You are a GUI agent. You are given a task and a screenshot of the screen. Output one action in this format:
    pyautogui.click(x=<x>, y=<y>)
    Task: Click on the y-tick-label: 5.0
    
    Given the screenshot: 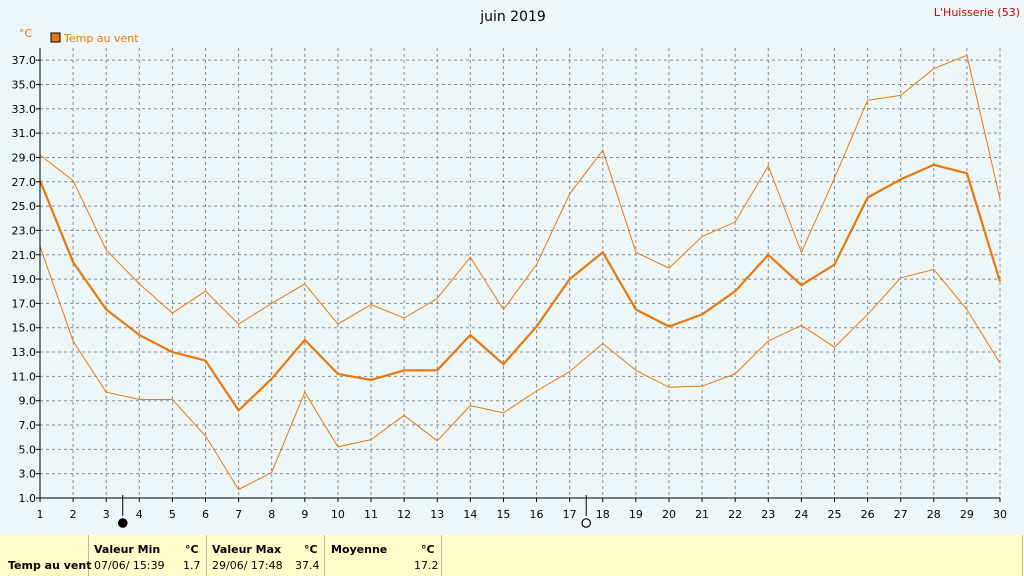 What is the action you would take?
    pyautogui.click(x=28, y=449)
    